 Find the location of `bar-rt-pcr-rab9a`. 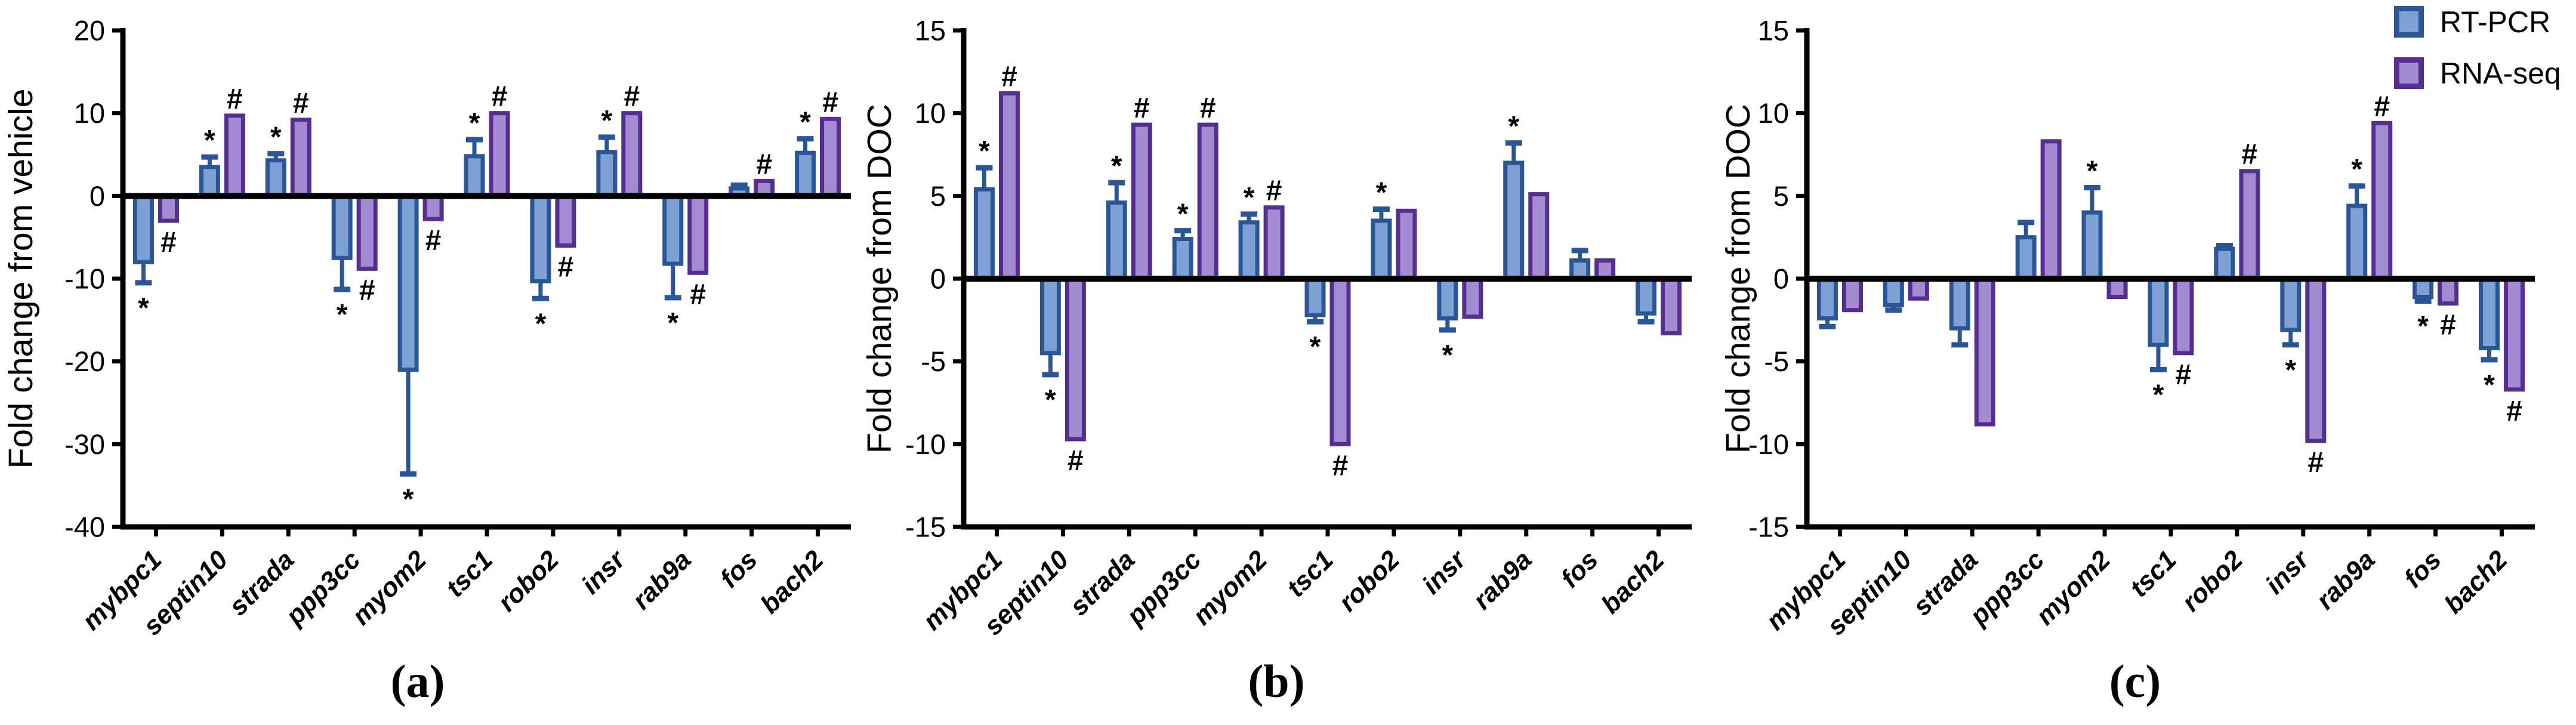

bar-rt-pcr-rab9a is located at coordinates (673, 229).